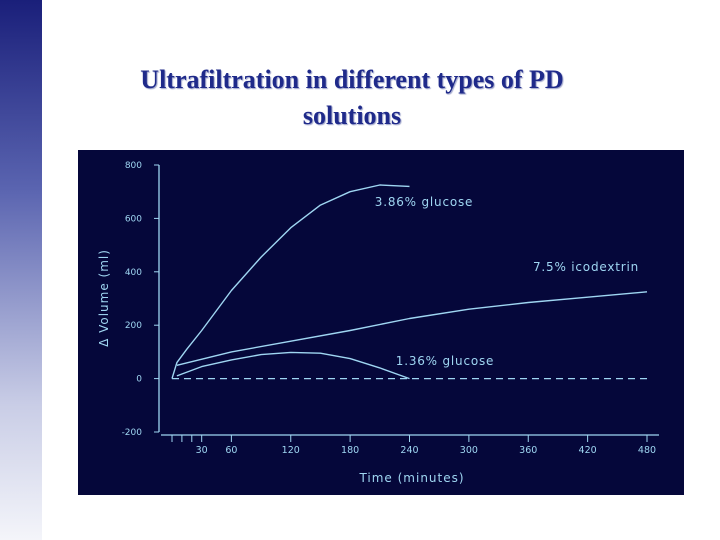 The width and height of the screenshot is (720, 540). Describe the element at coordinates (291, 450) in the screenshot. I see `x-tick-label: 120` at that location.